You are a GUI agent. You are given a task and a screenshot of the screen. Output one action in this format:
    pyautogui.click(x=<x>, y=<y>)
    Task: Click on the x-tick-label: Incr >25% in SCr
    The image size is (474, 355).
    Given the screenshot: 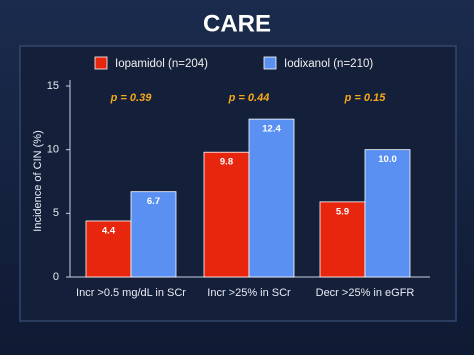 What is the action you would take?
    pyautogui.click(x=249, y=293)
    